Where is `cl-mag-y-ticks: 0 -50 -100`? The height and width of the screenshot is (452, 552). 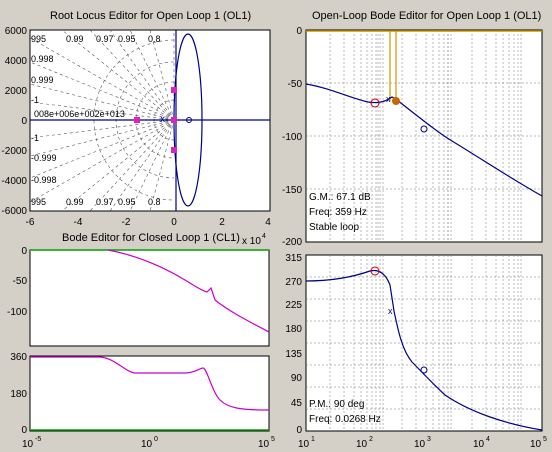
cl-mag-y-ticks: 0 -50 -100 is located at coordinates (17, 282).